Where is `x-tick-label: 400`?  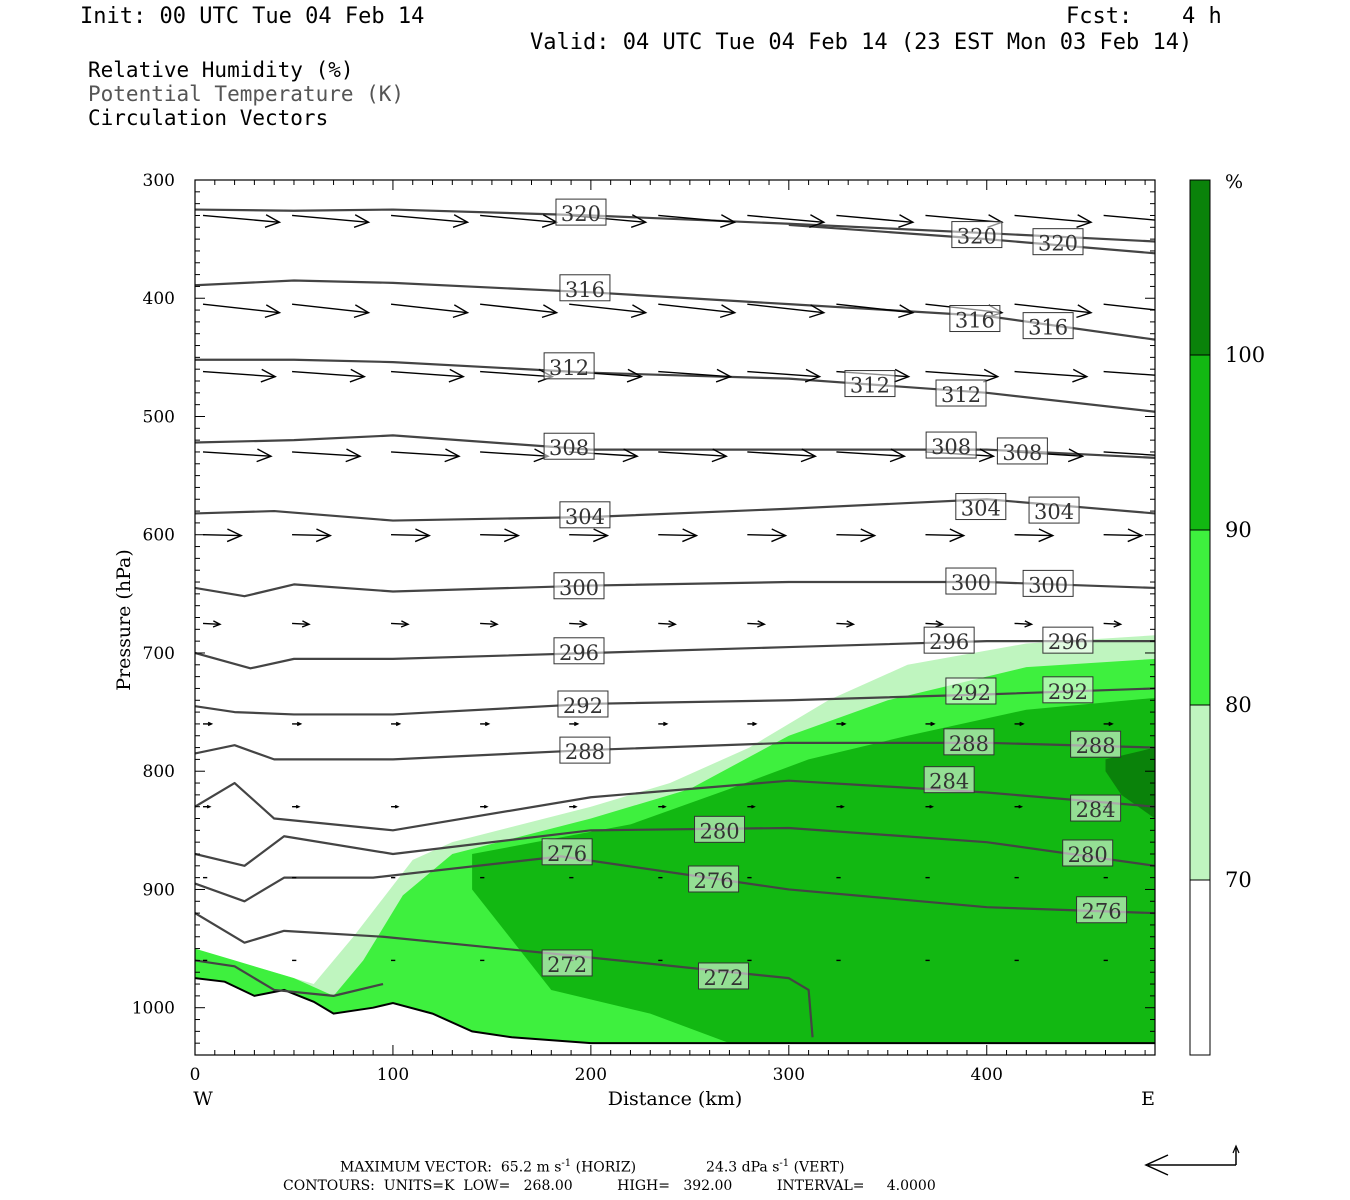
x-tick-label: 400 is located at coordinates (987, 1075).